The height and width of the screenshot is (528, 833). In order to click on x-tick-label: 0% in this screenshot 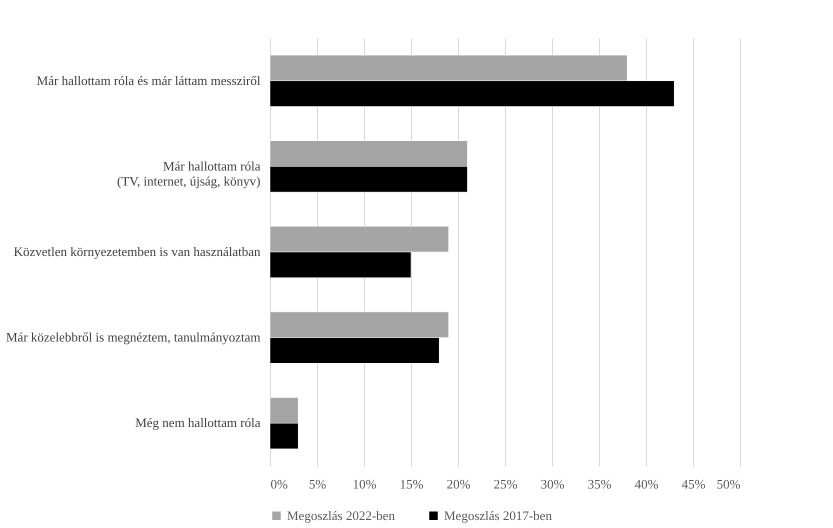, I will do `click(279, 484)`.